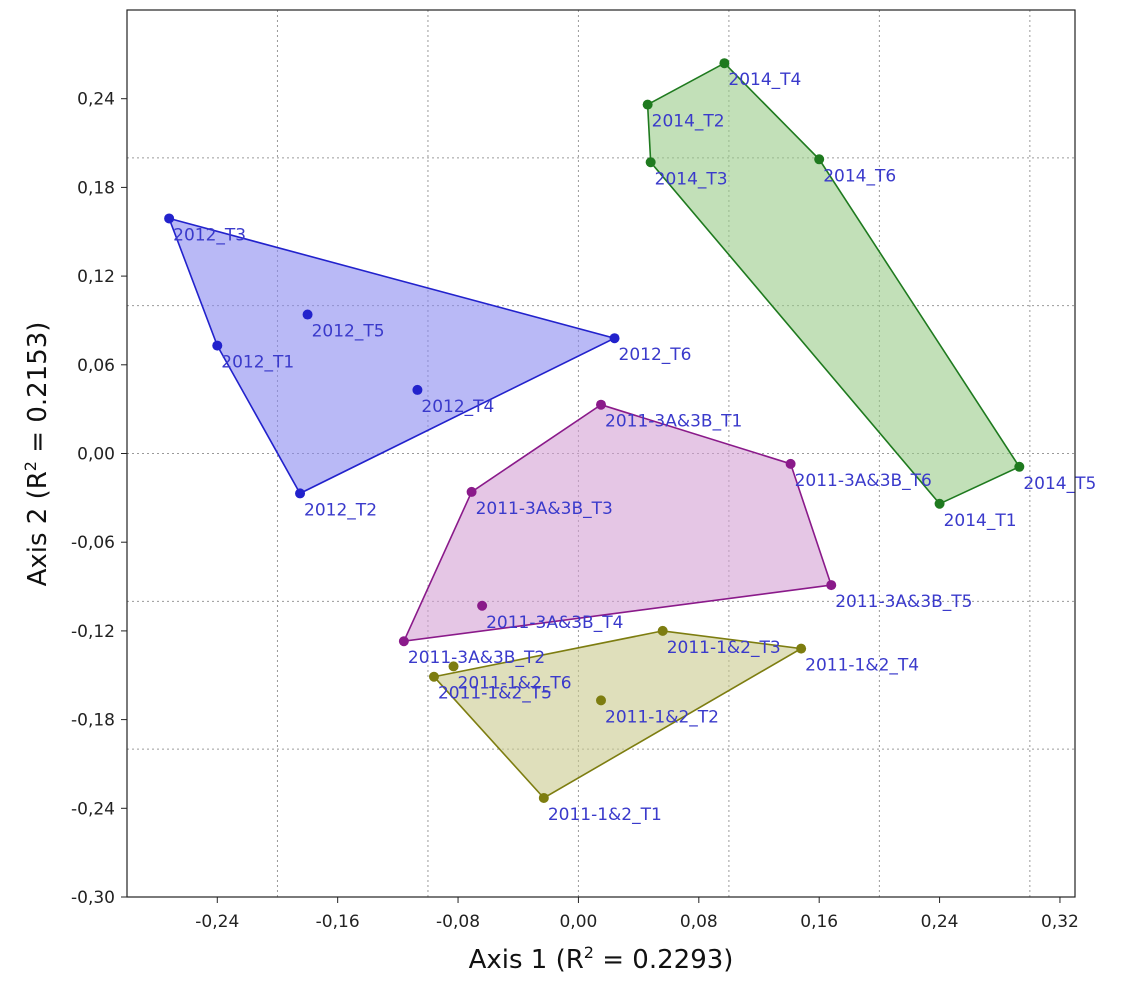 This screenshot has height=999, width=1121. What do you see at coordinates (617, 523) in the screenshot?
I see `hull-g2011_3a3b` at bounding box center [617, 523].